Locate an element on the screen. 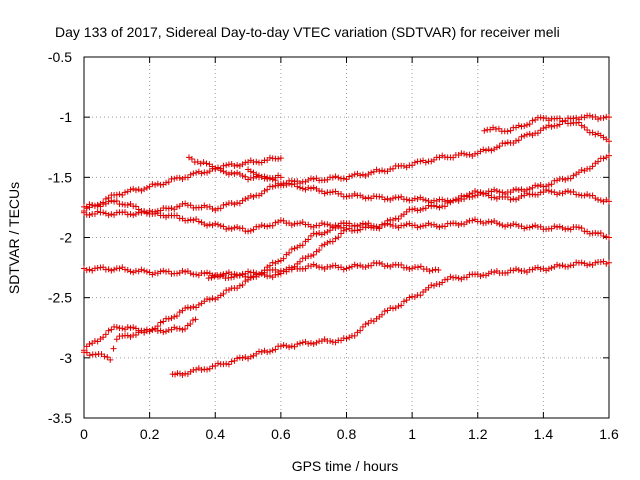 This screenshot has width=640, height=480. x-tick-label: 0.4 is located at coordinates (216, 434).